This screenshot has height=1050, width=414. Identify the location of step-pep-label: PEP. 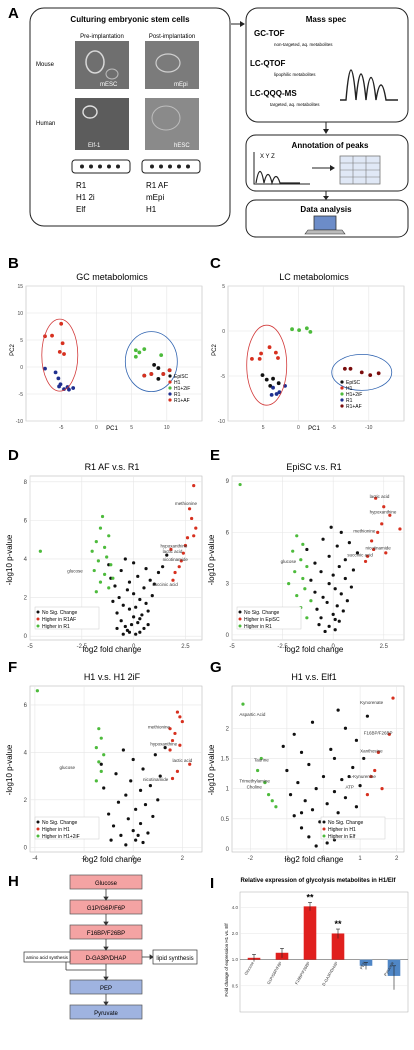
(106, 989).